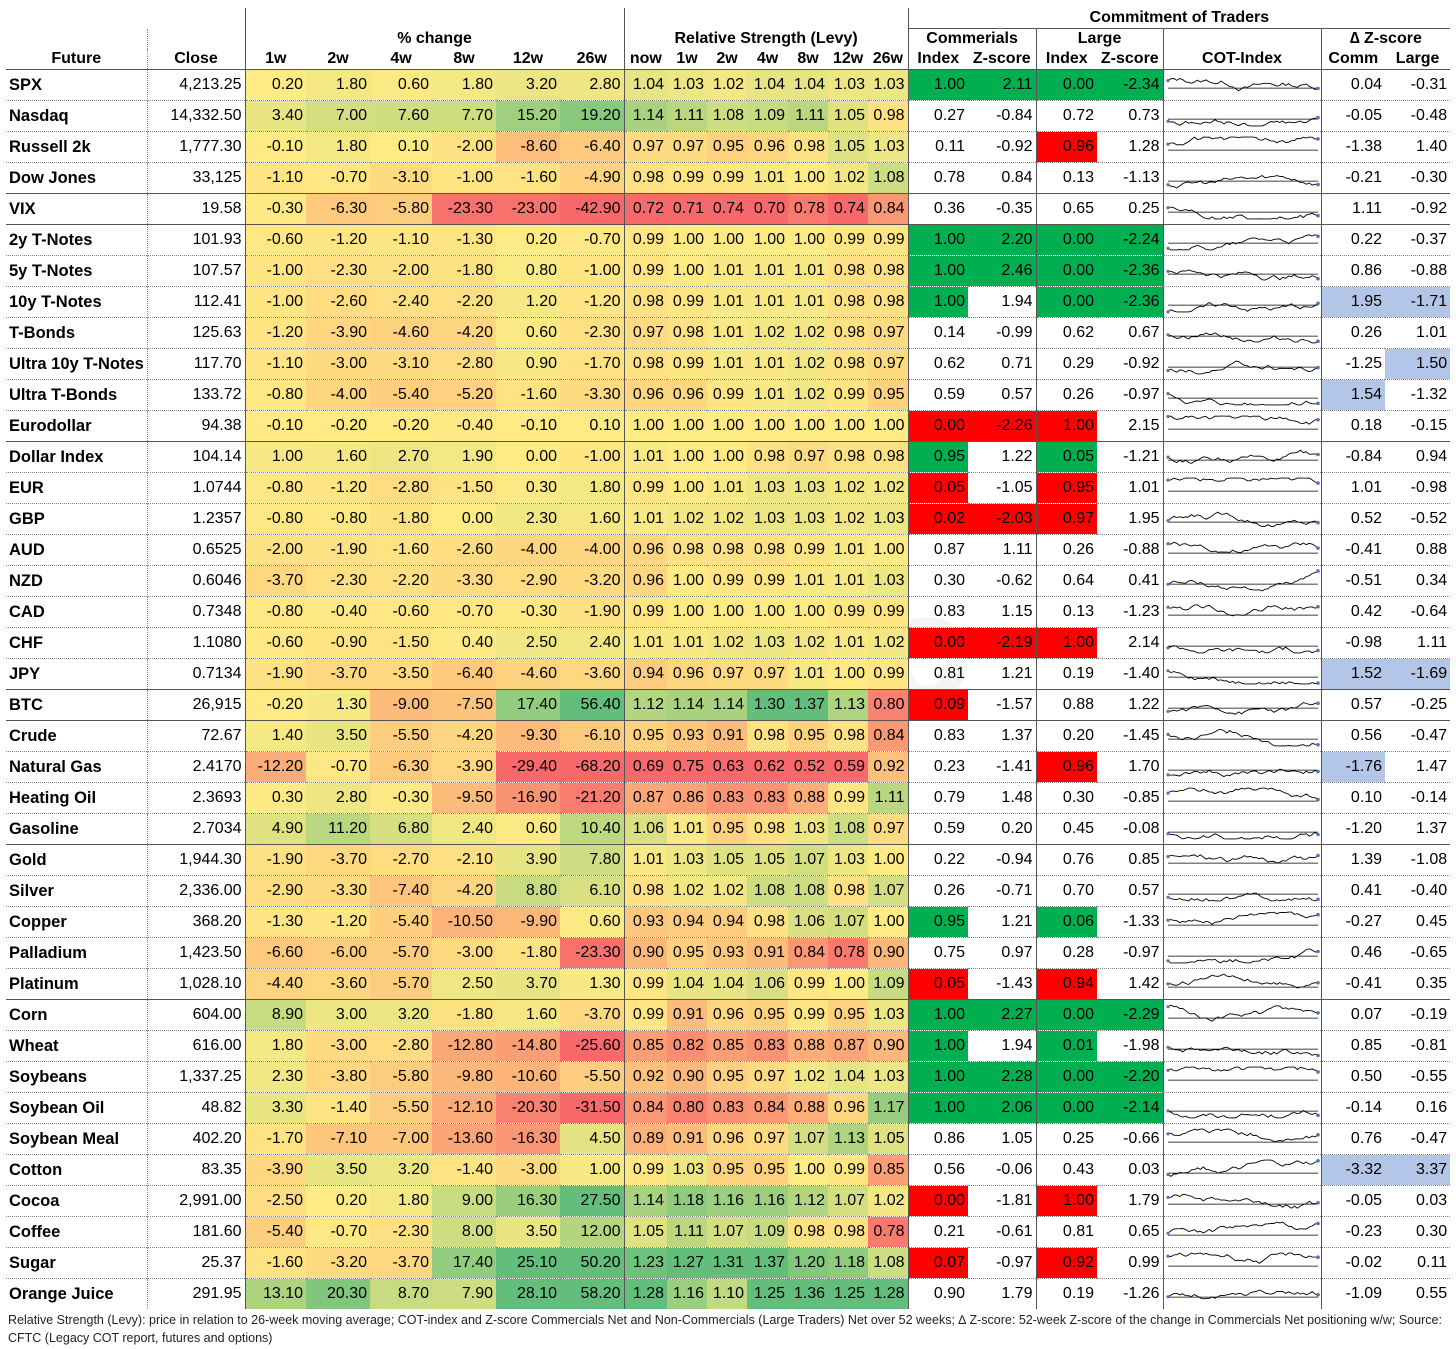 The image size is (1456, 1349). Describe the element at coordinates (592, 798) in the screenshot. I see `pct-change-cell: -21.20` at that location.